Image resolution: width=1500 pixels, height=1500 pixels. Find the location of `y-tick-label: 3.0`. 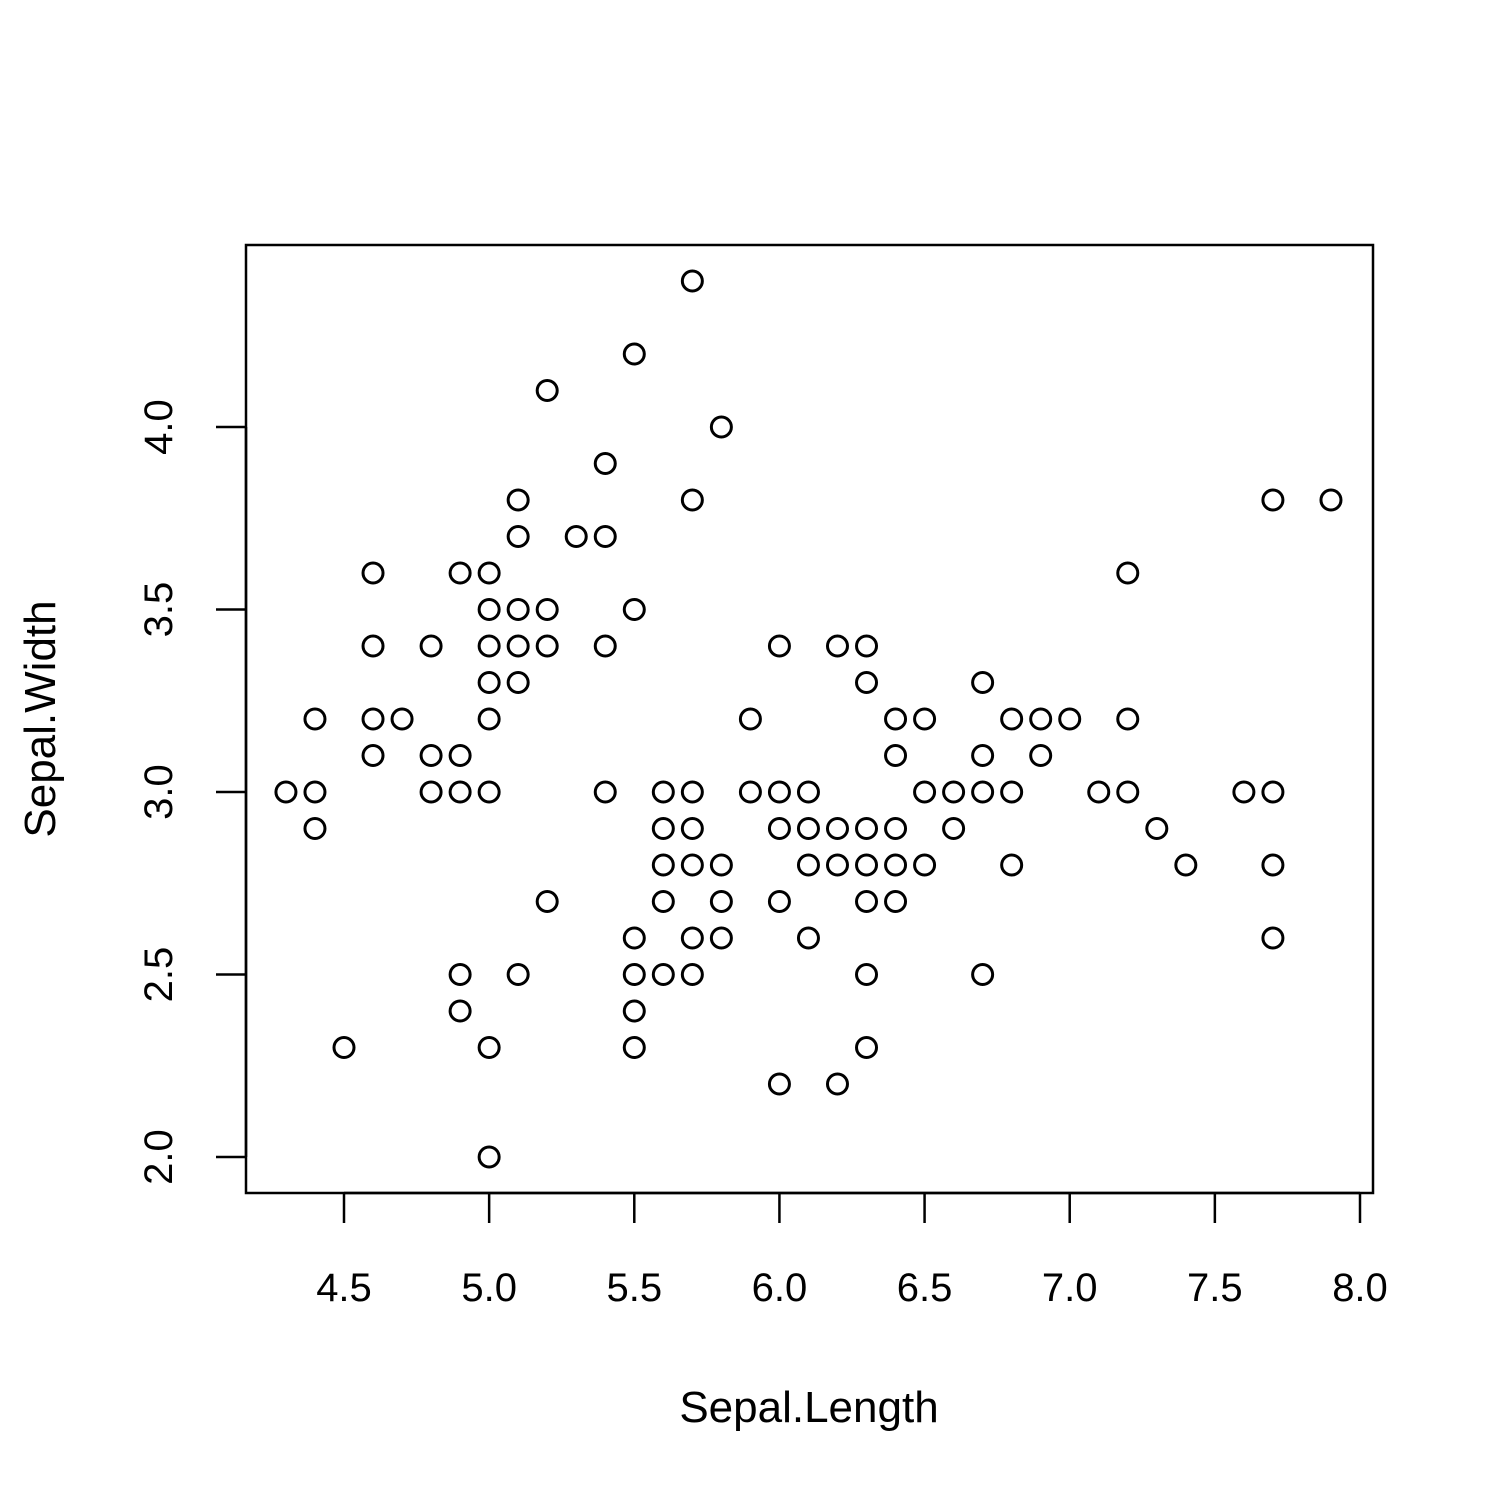

y-tick-label: 3.0 is located at coordinates (159, 792).